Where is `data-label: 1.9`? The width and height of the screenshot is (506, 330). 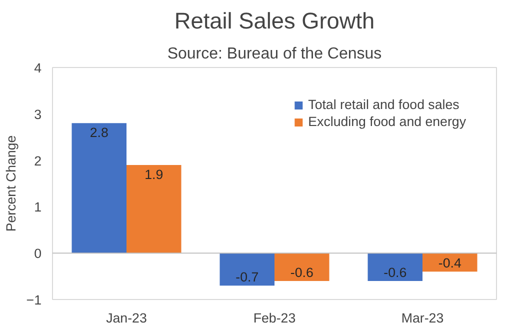 data-label: 1.9 is located at coordinates (154, 174).